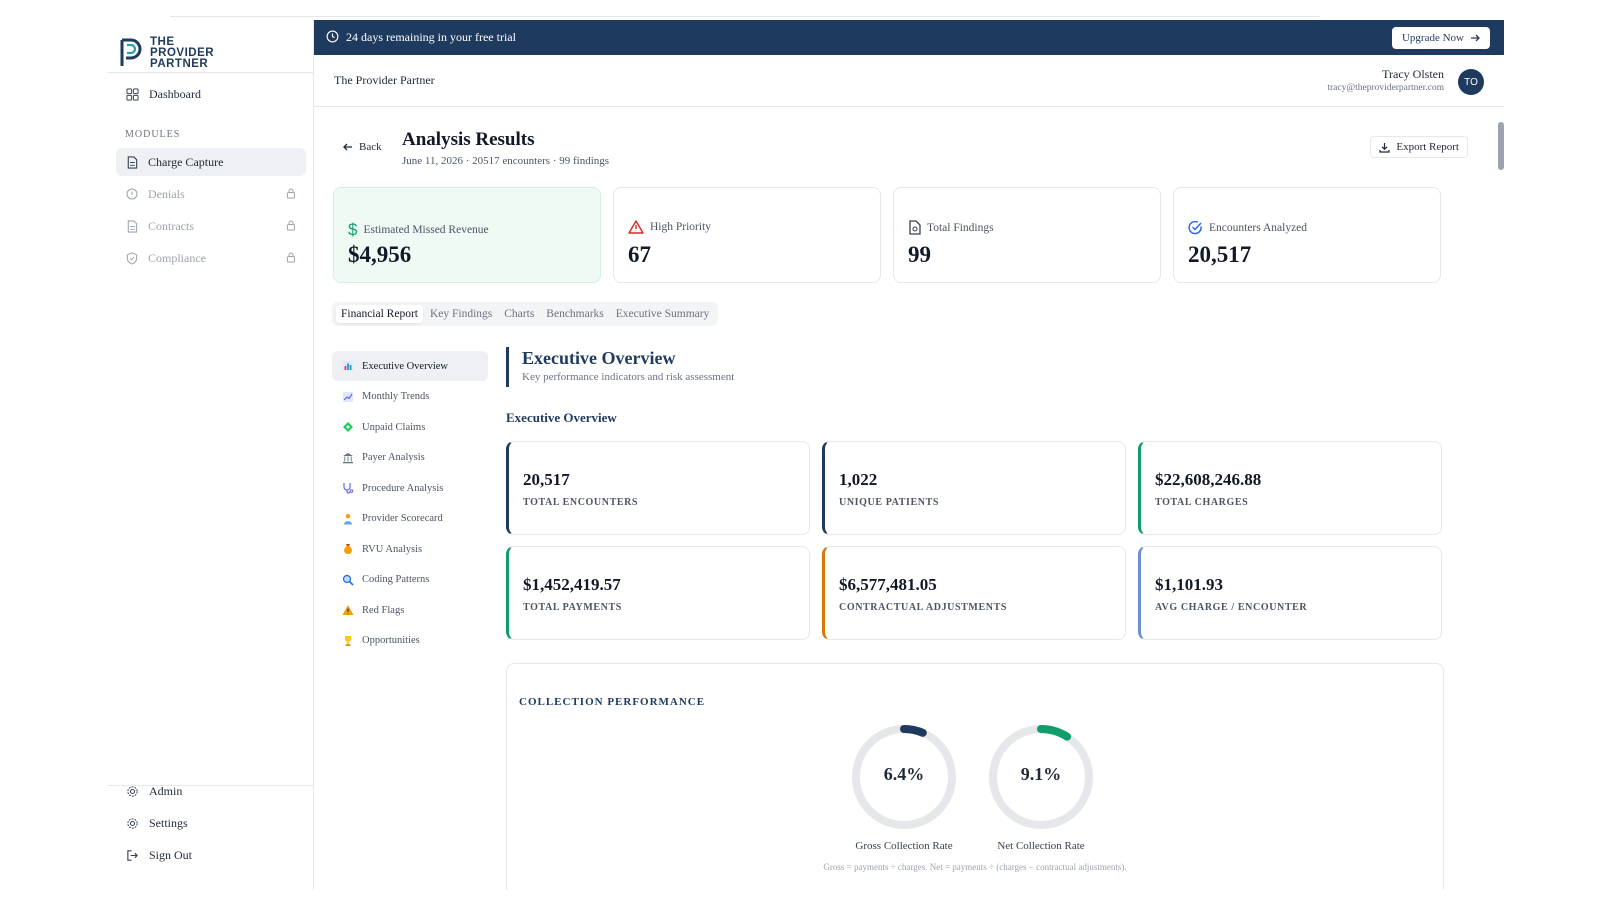  I want to click on subnav-unpaid-claims: Unpaid Claims, so click(410, 427).